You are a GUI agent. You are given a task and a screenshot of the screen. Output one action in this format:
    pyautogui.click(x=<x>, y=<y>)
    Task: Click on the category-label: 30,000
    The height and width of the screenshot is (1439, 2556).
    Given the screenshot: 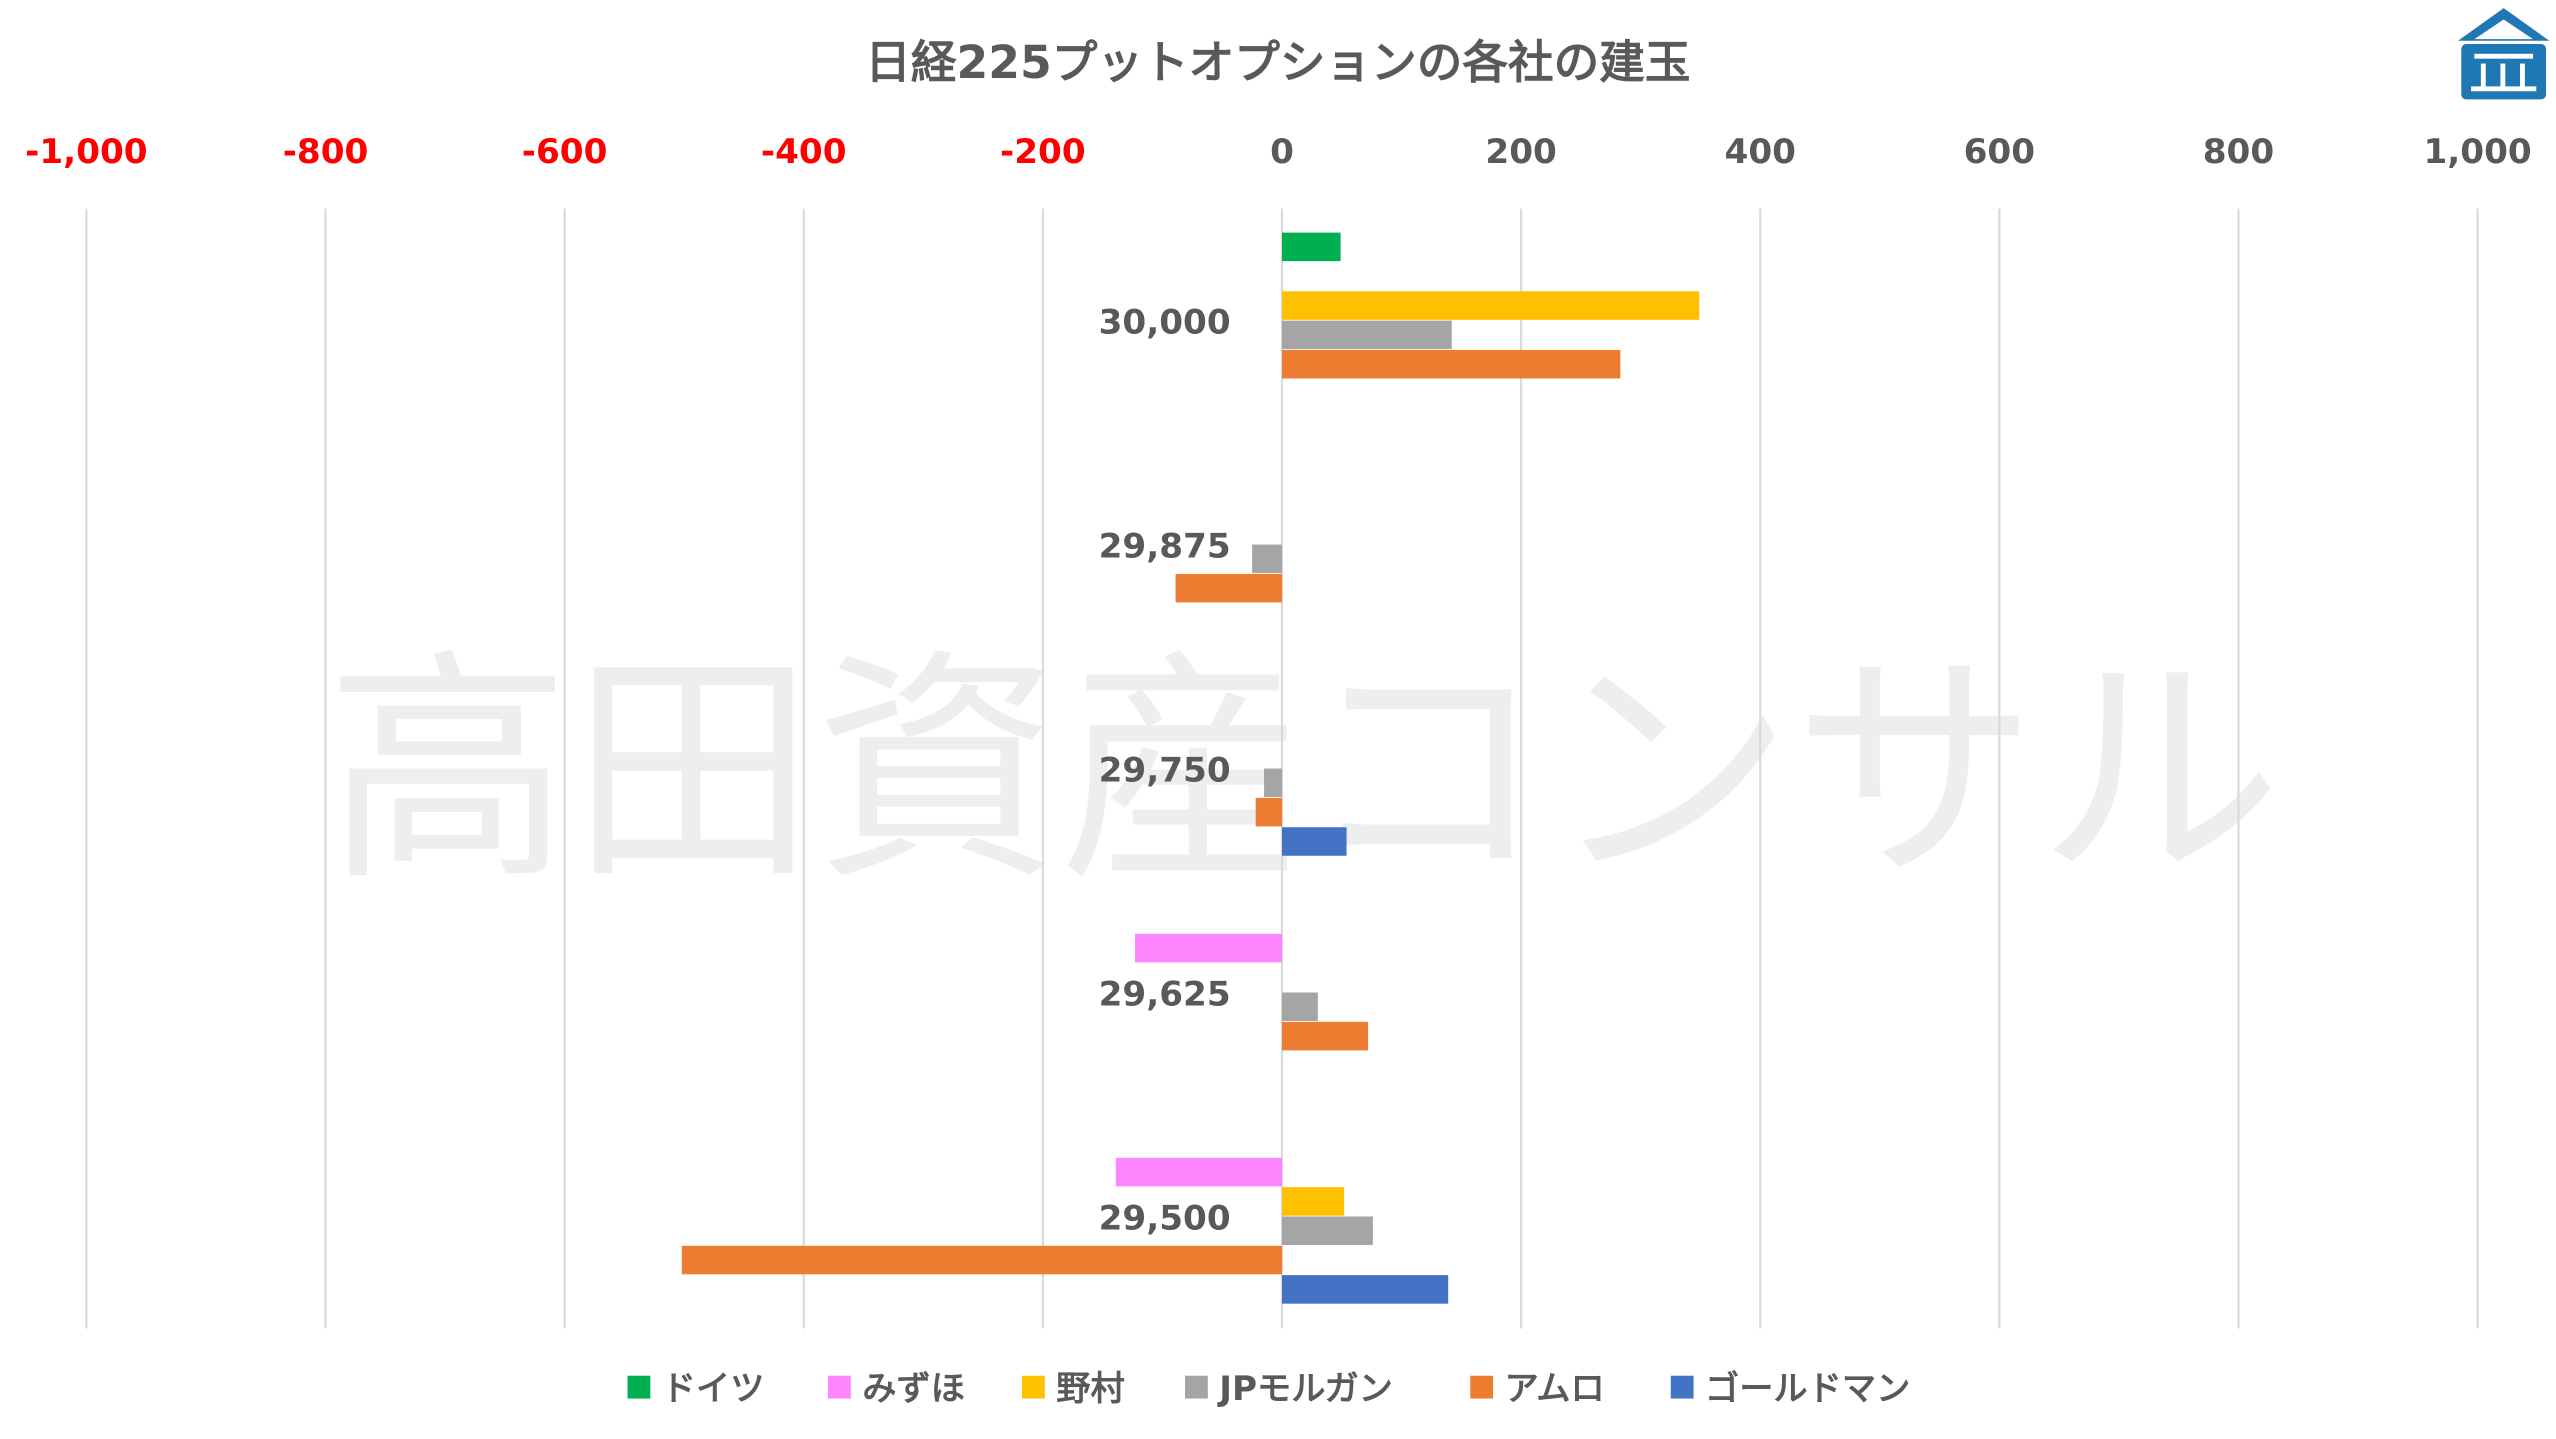 What is the action you would take?
    pyautogui.click(x=1165, y=323)
    